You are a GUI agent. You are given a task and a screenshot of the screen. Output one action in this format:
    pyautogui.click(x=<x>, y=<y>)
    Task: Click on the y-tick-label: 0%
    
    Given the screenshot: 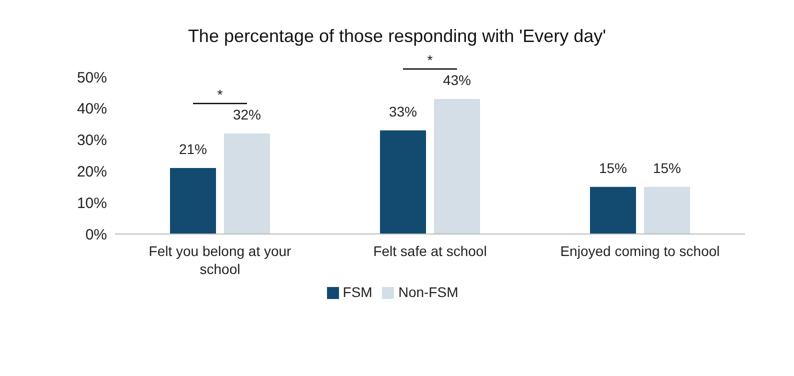 What is the action you would take?
    pyautogui.click(x=96, y=235)
    